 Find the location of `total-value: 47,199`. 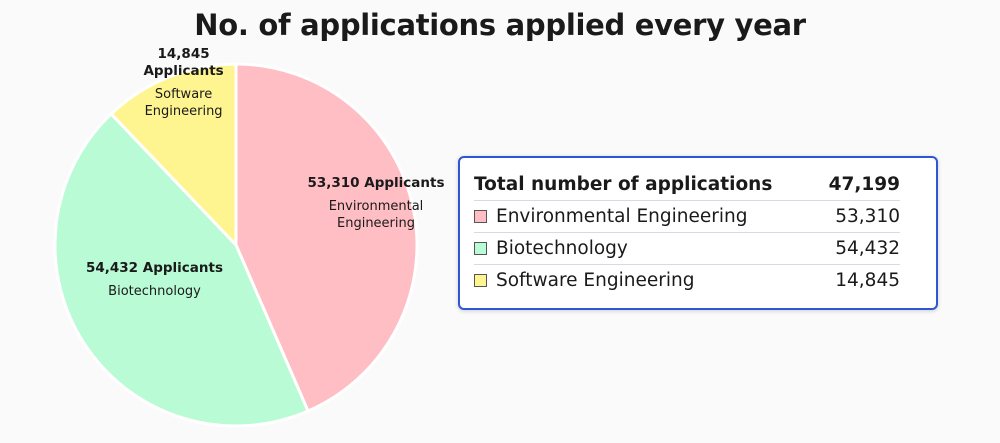

total-value: 47,199 is located at coordinates (864, 184).